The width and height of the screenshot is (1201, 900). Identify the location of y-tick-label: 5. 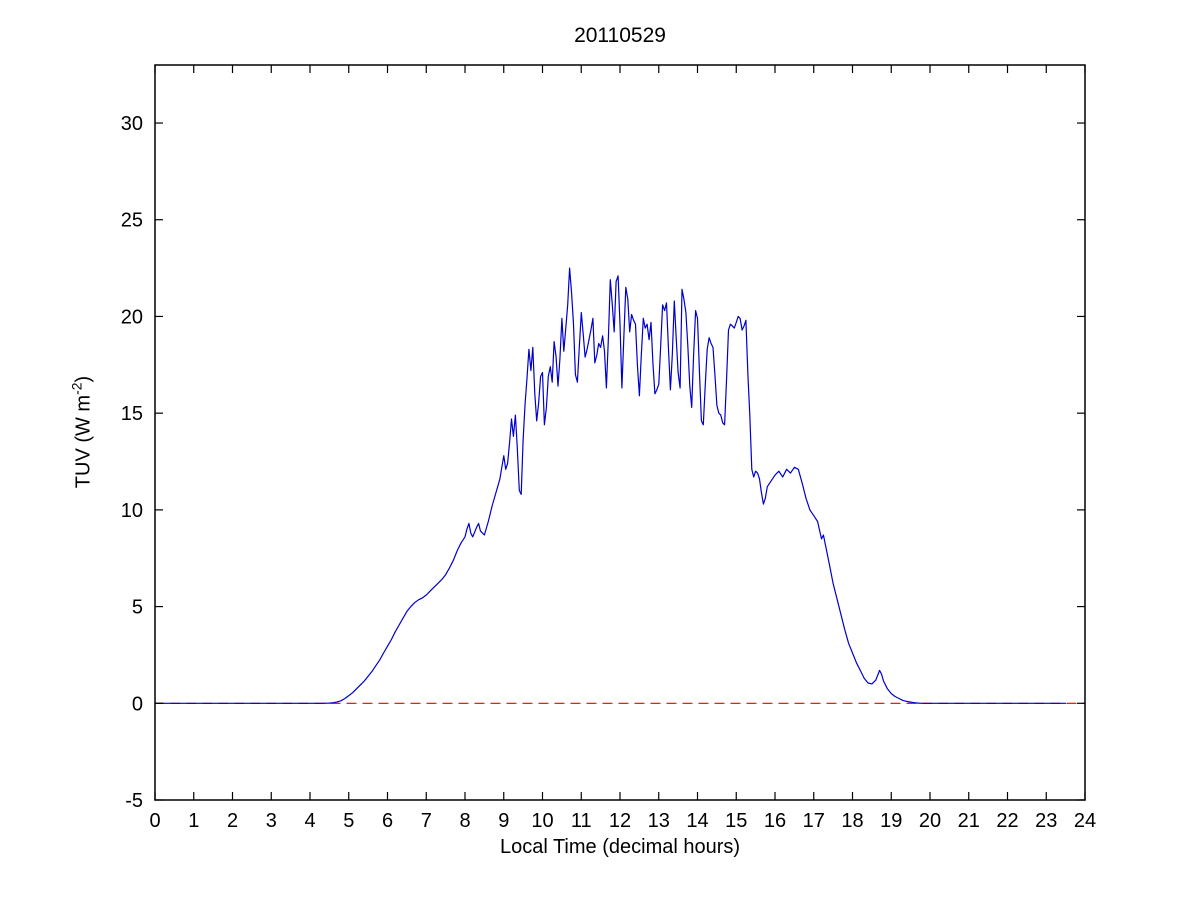
(137, 608).